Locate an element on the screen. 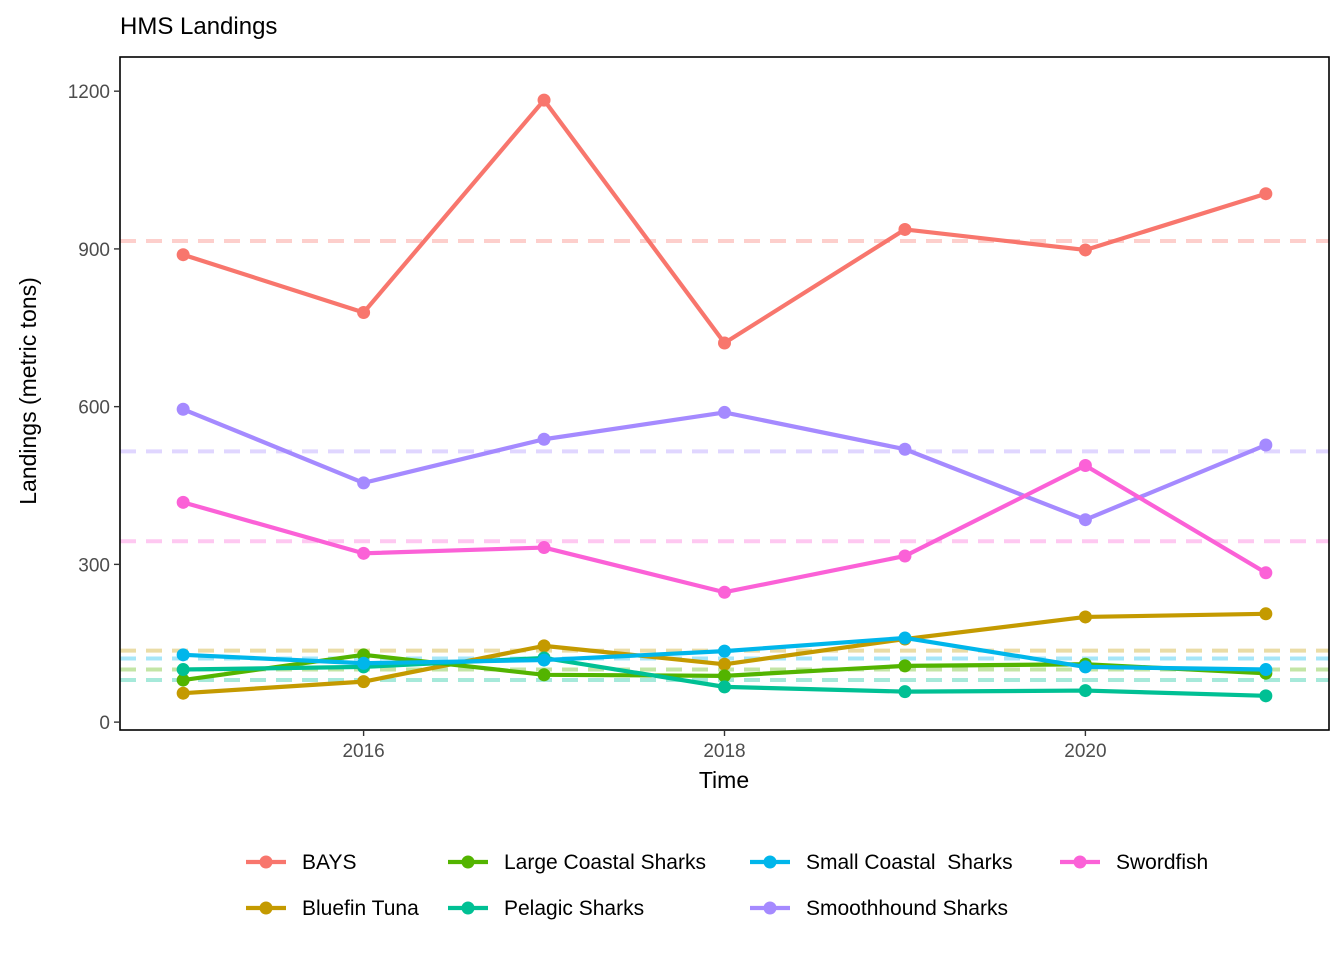 The image size is (1344, 960). legend-label: Swordfish is located at coordinates (1162, 862).